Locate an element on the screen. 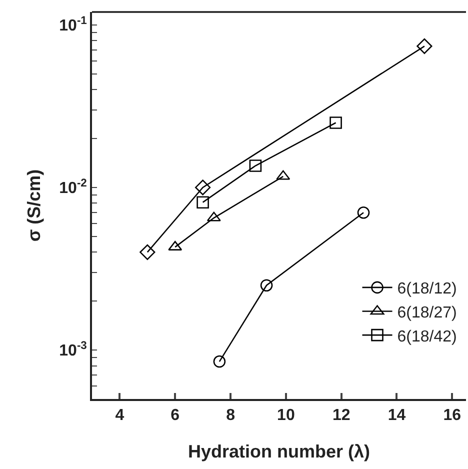  x-tick-label: 14 is located at coordinates (397, 415).